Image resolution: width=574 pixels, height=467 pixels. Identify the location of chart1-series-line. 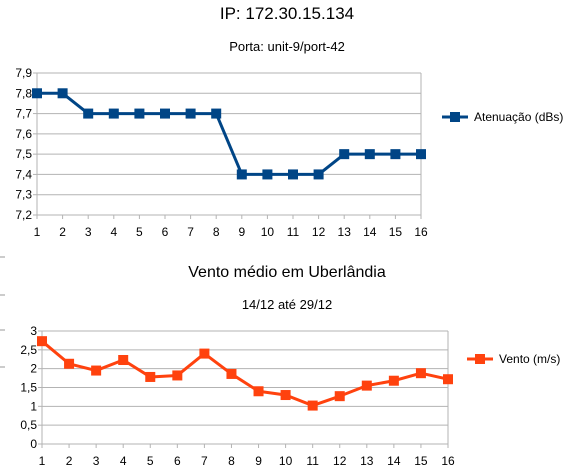
(229, 133).